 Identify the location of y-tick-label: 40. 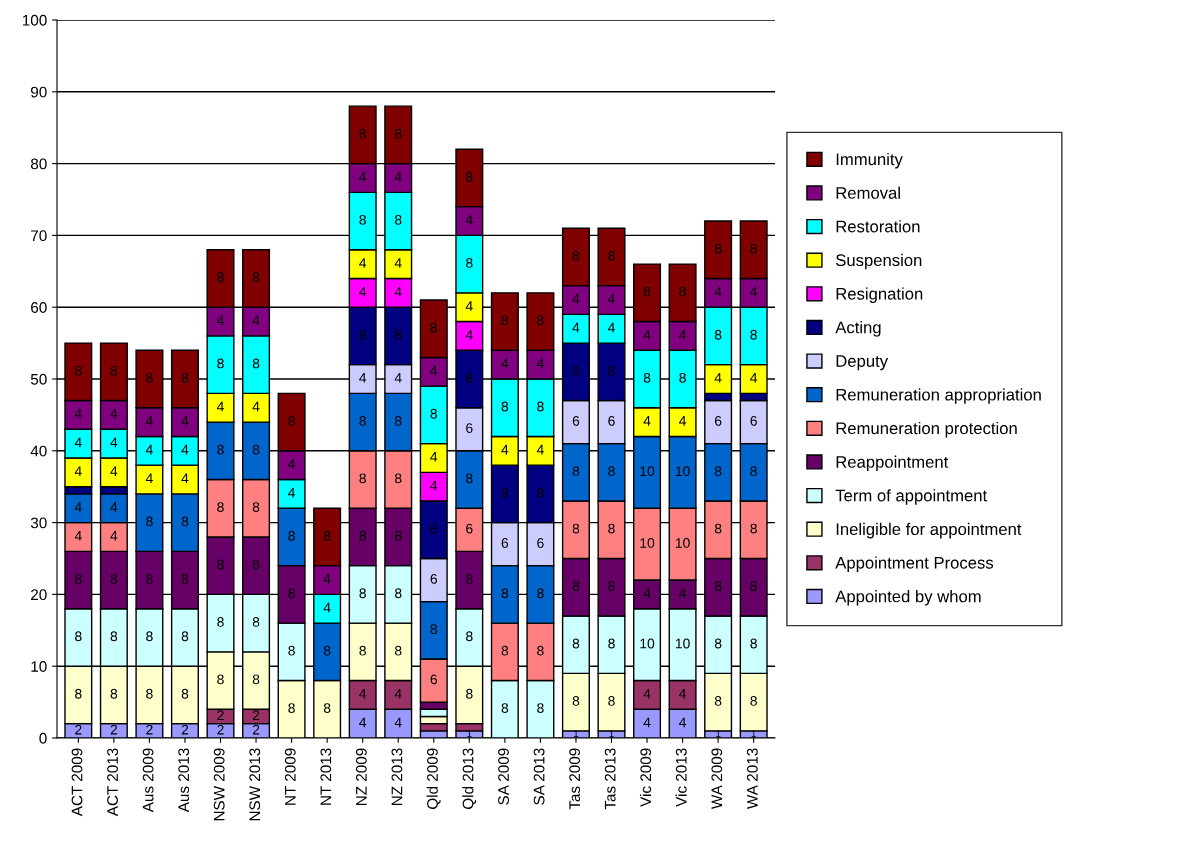
(38, 451).